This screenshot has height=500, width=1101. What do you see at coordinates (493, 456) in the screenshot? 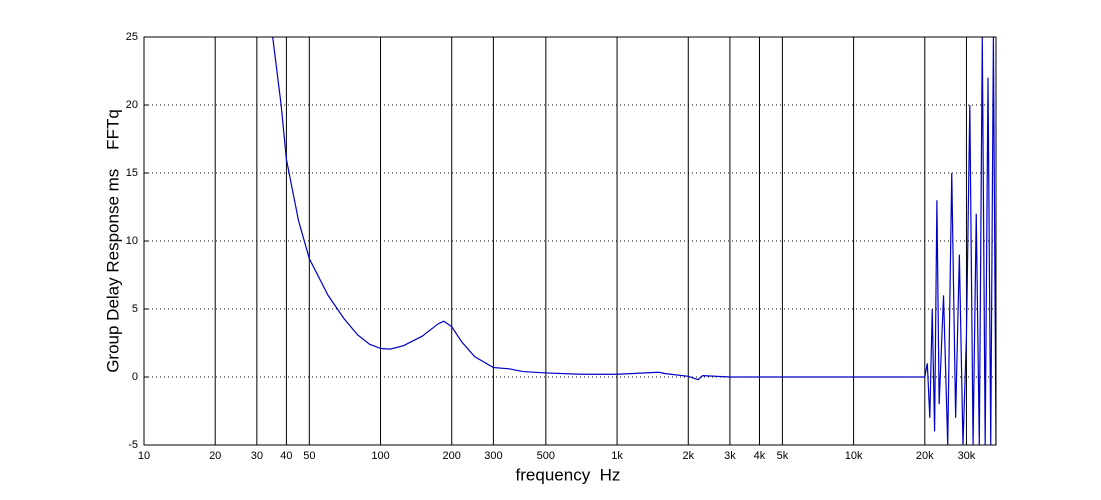
I see `x-tick-label: 300` at bounding box center [493, 456].